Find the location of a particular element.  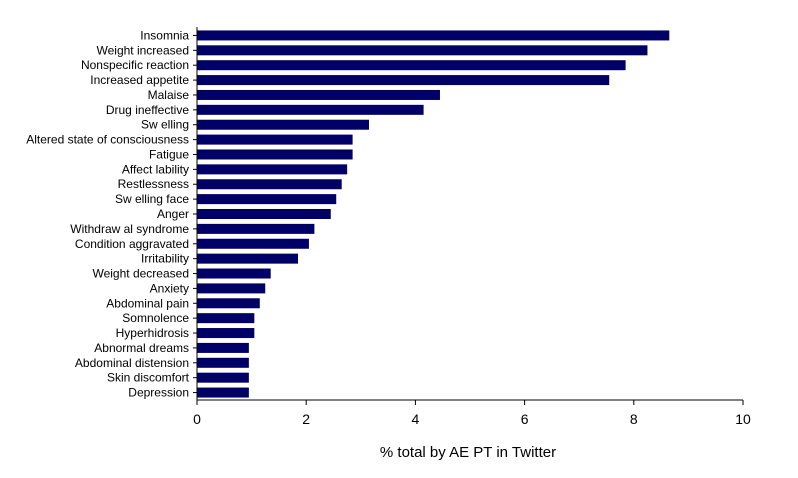

category-label: Hyperhidrosis is located at coordinates (152, 333).